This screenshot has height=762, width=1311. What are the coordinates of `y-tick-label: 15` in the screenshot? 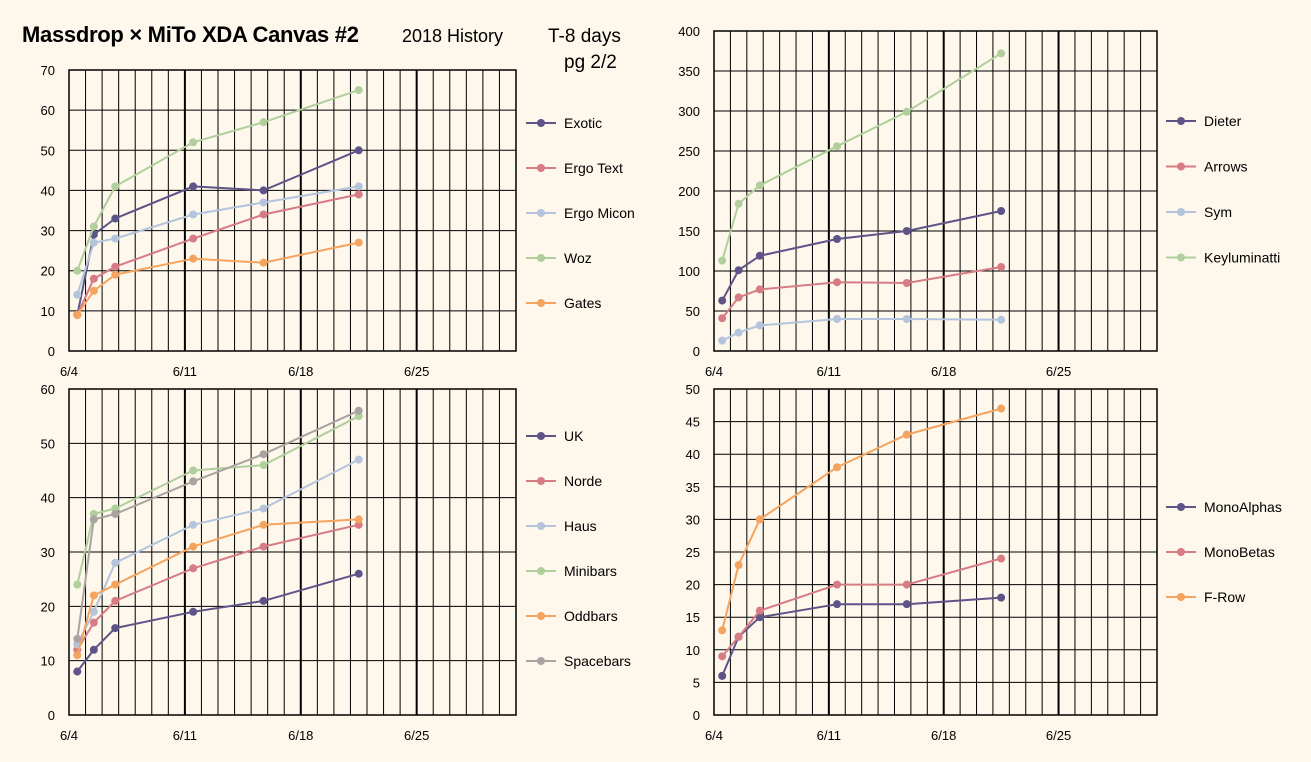 It's located at (693, 617).